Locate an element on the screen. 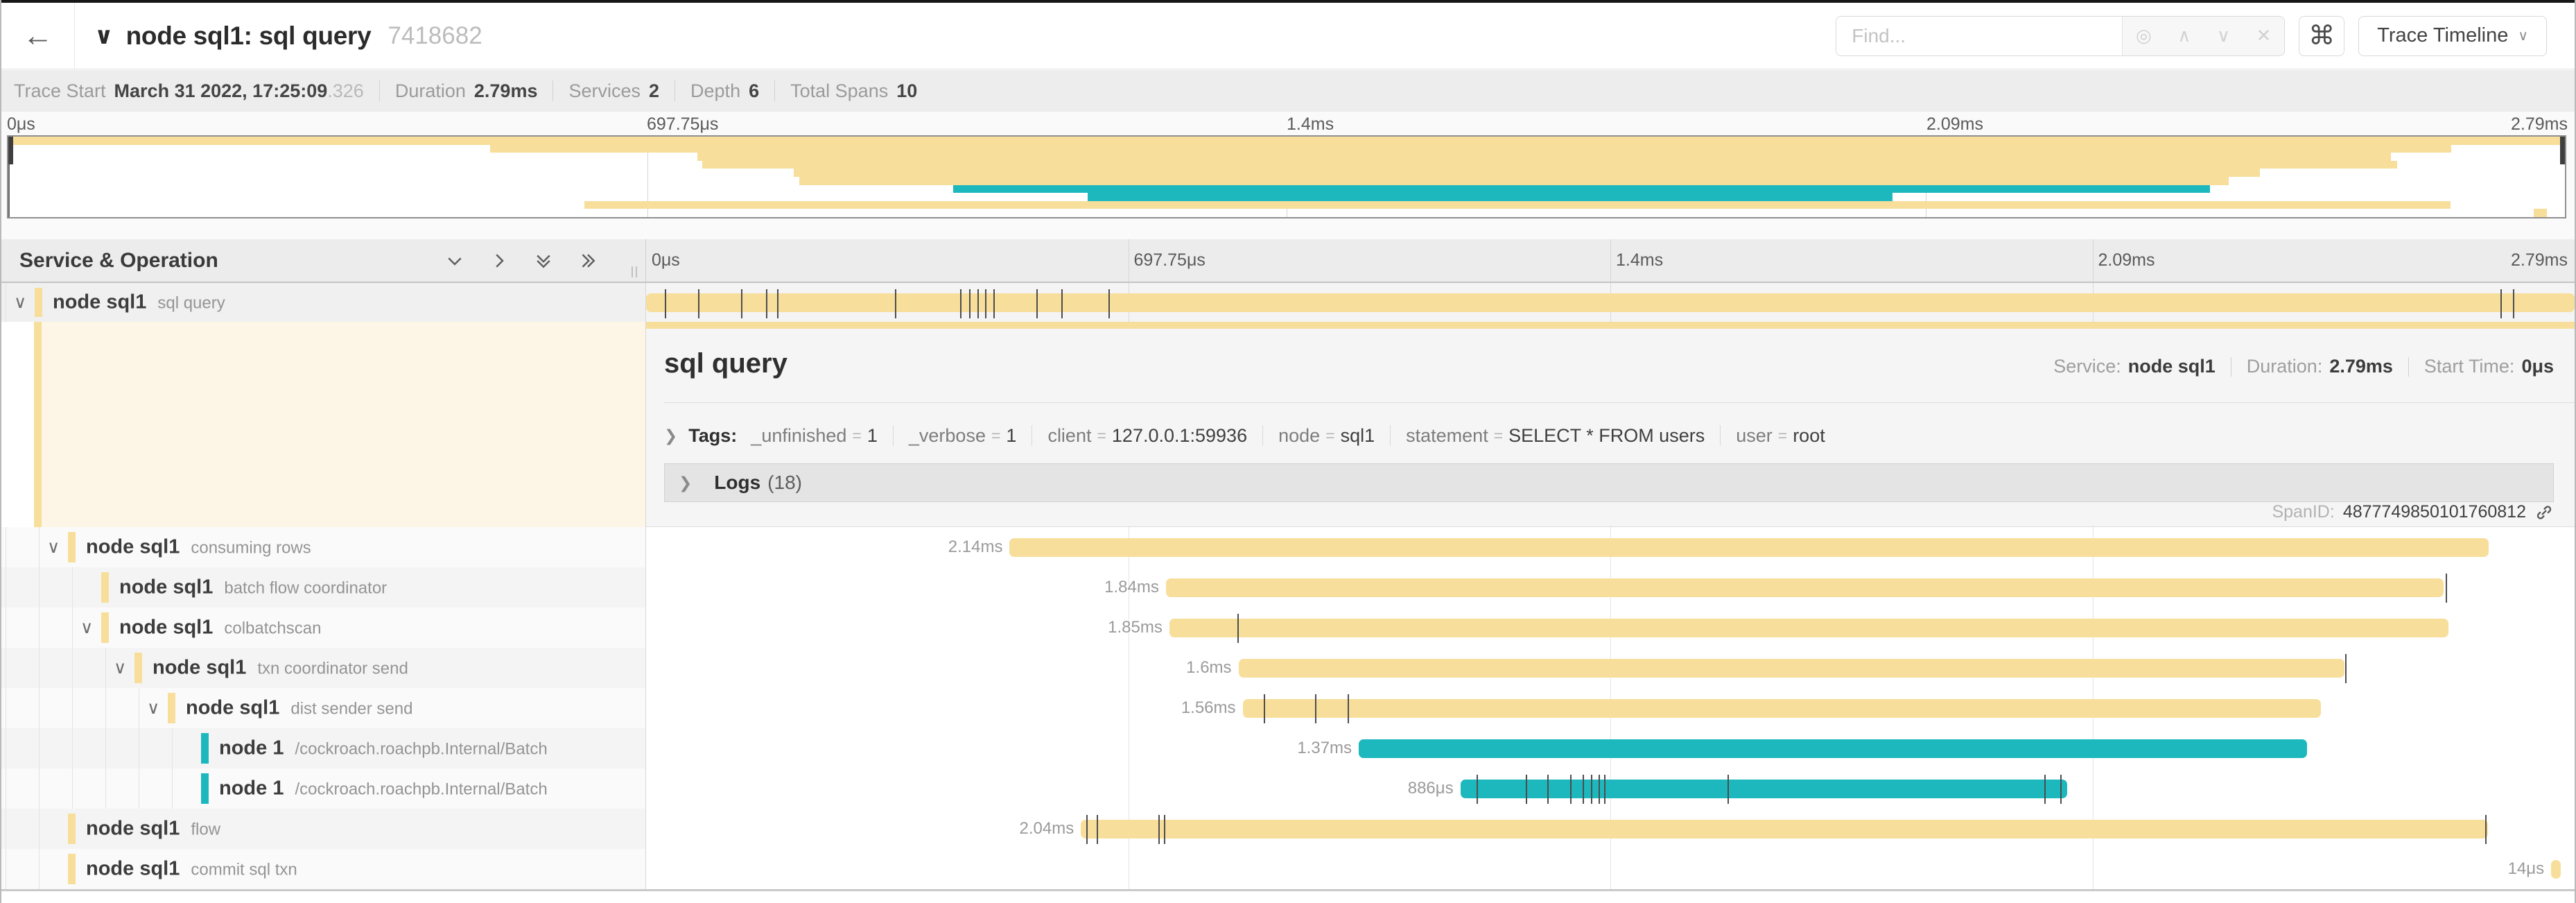 The image size is (2576, 903). span-tree-cell: node sql1 commit sql txn is located at coordinates (323, 869).